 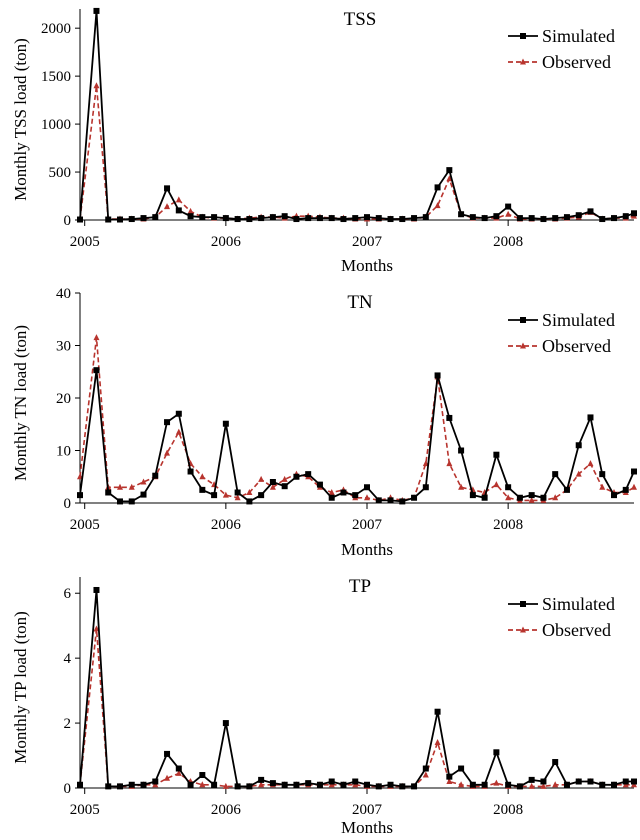 I want to click on y-tick-label: 30, so click(x=63, y=347).